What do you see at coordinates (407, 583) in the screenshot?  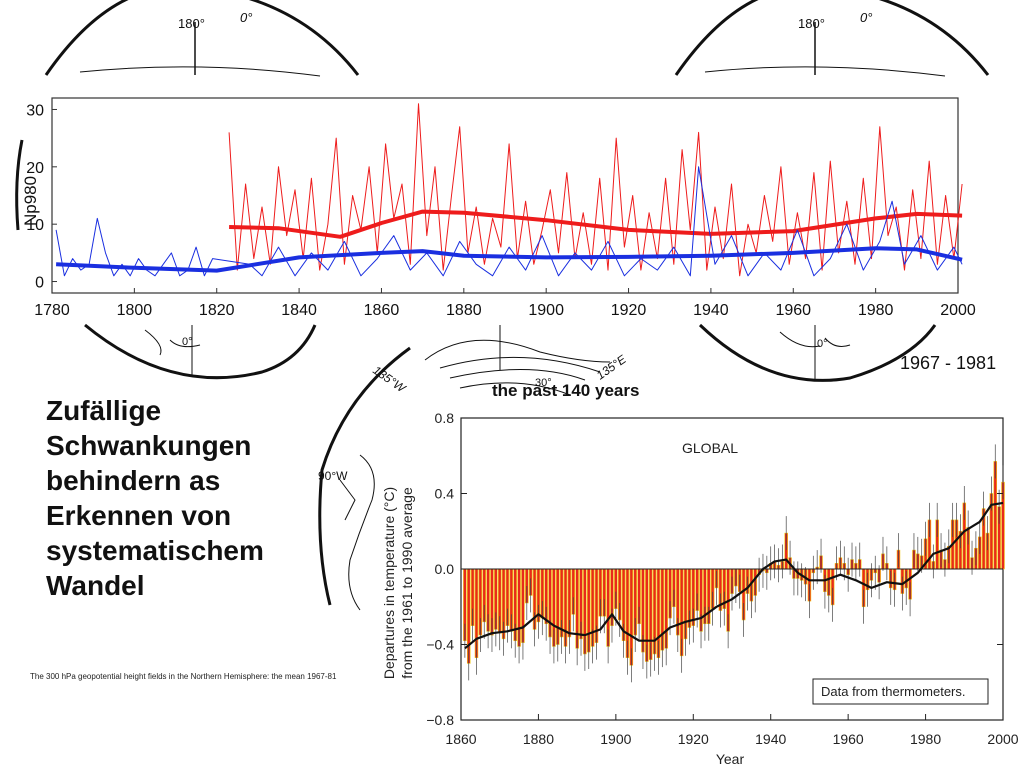 I see `global-ylabel-line2: from the 1961 to 1990 average` at bounding box center [407, 583].